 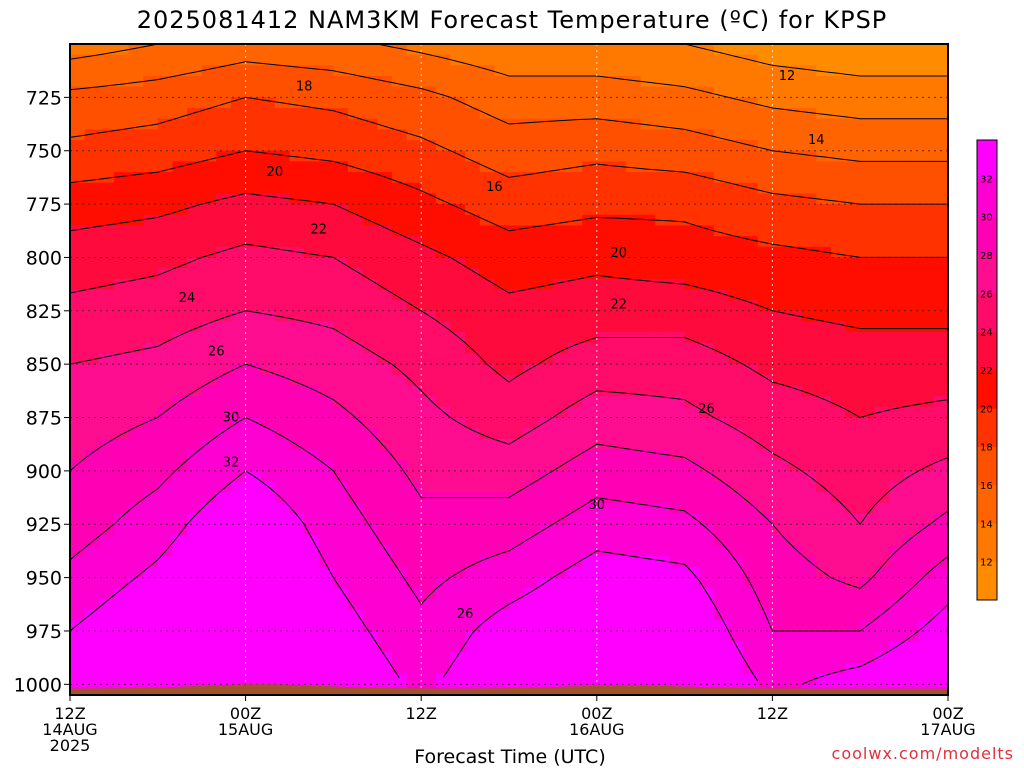 I want to click on ytick-label-825: 825, so click(x=44, y=312).